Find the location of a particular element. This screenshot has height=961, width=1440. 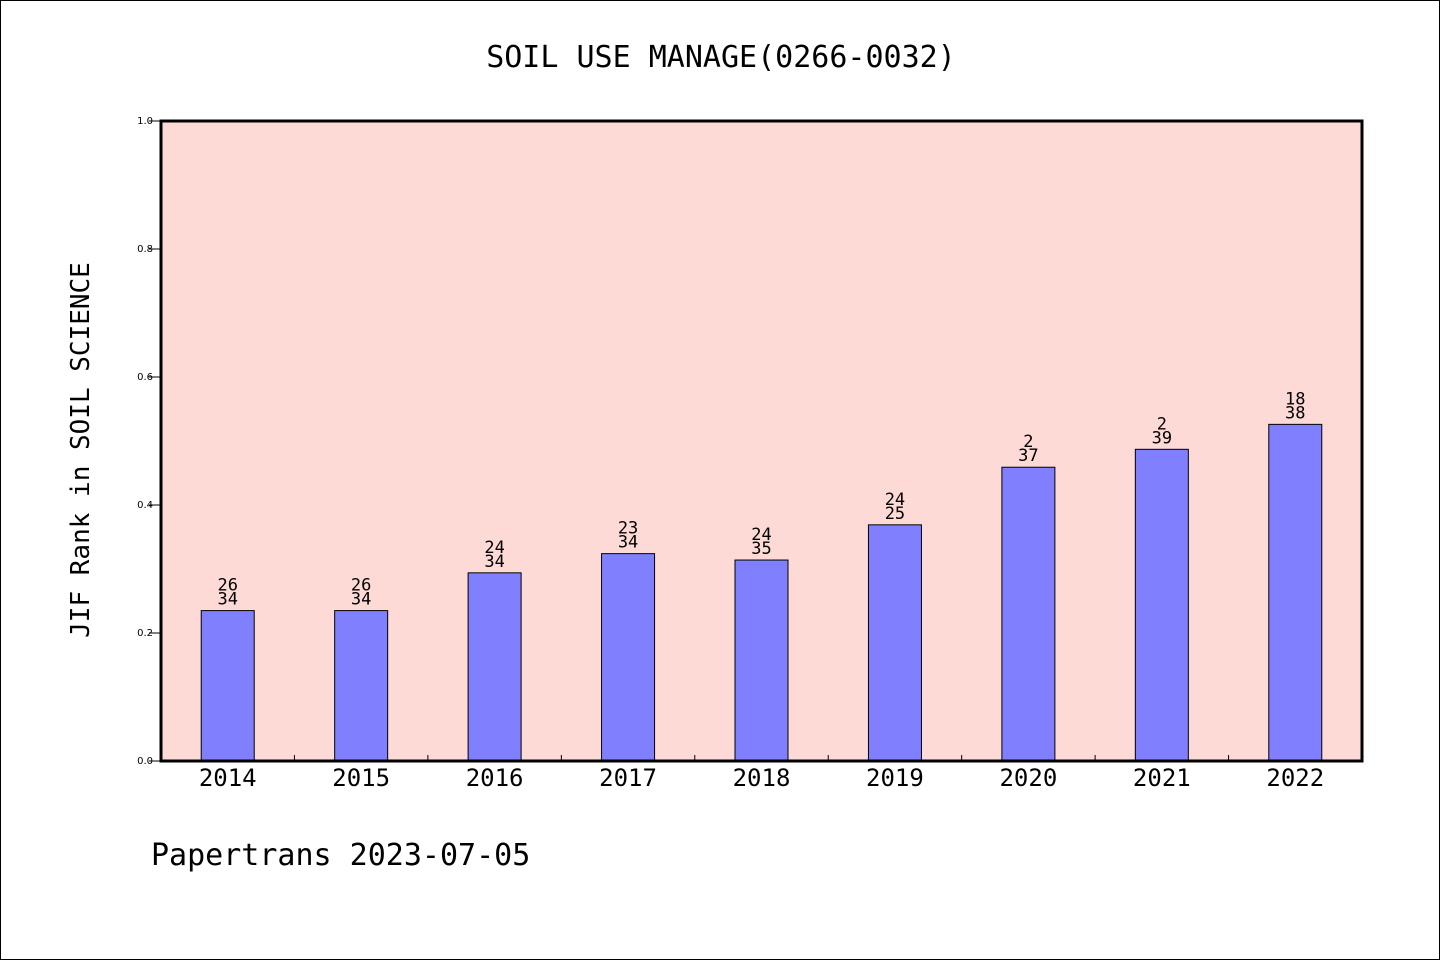

x-axis: 2014 2015 2016 2017 2018 2019 2020 2021 2022 is located at coordinates (761, 773).